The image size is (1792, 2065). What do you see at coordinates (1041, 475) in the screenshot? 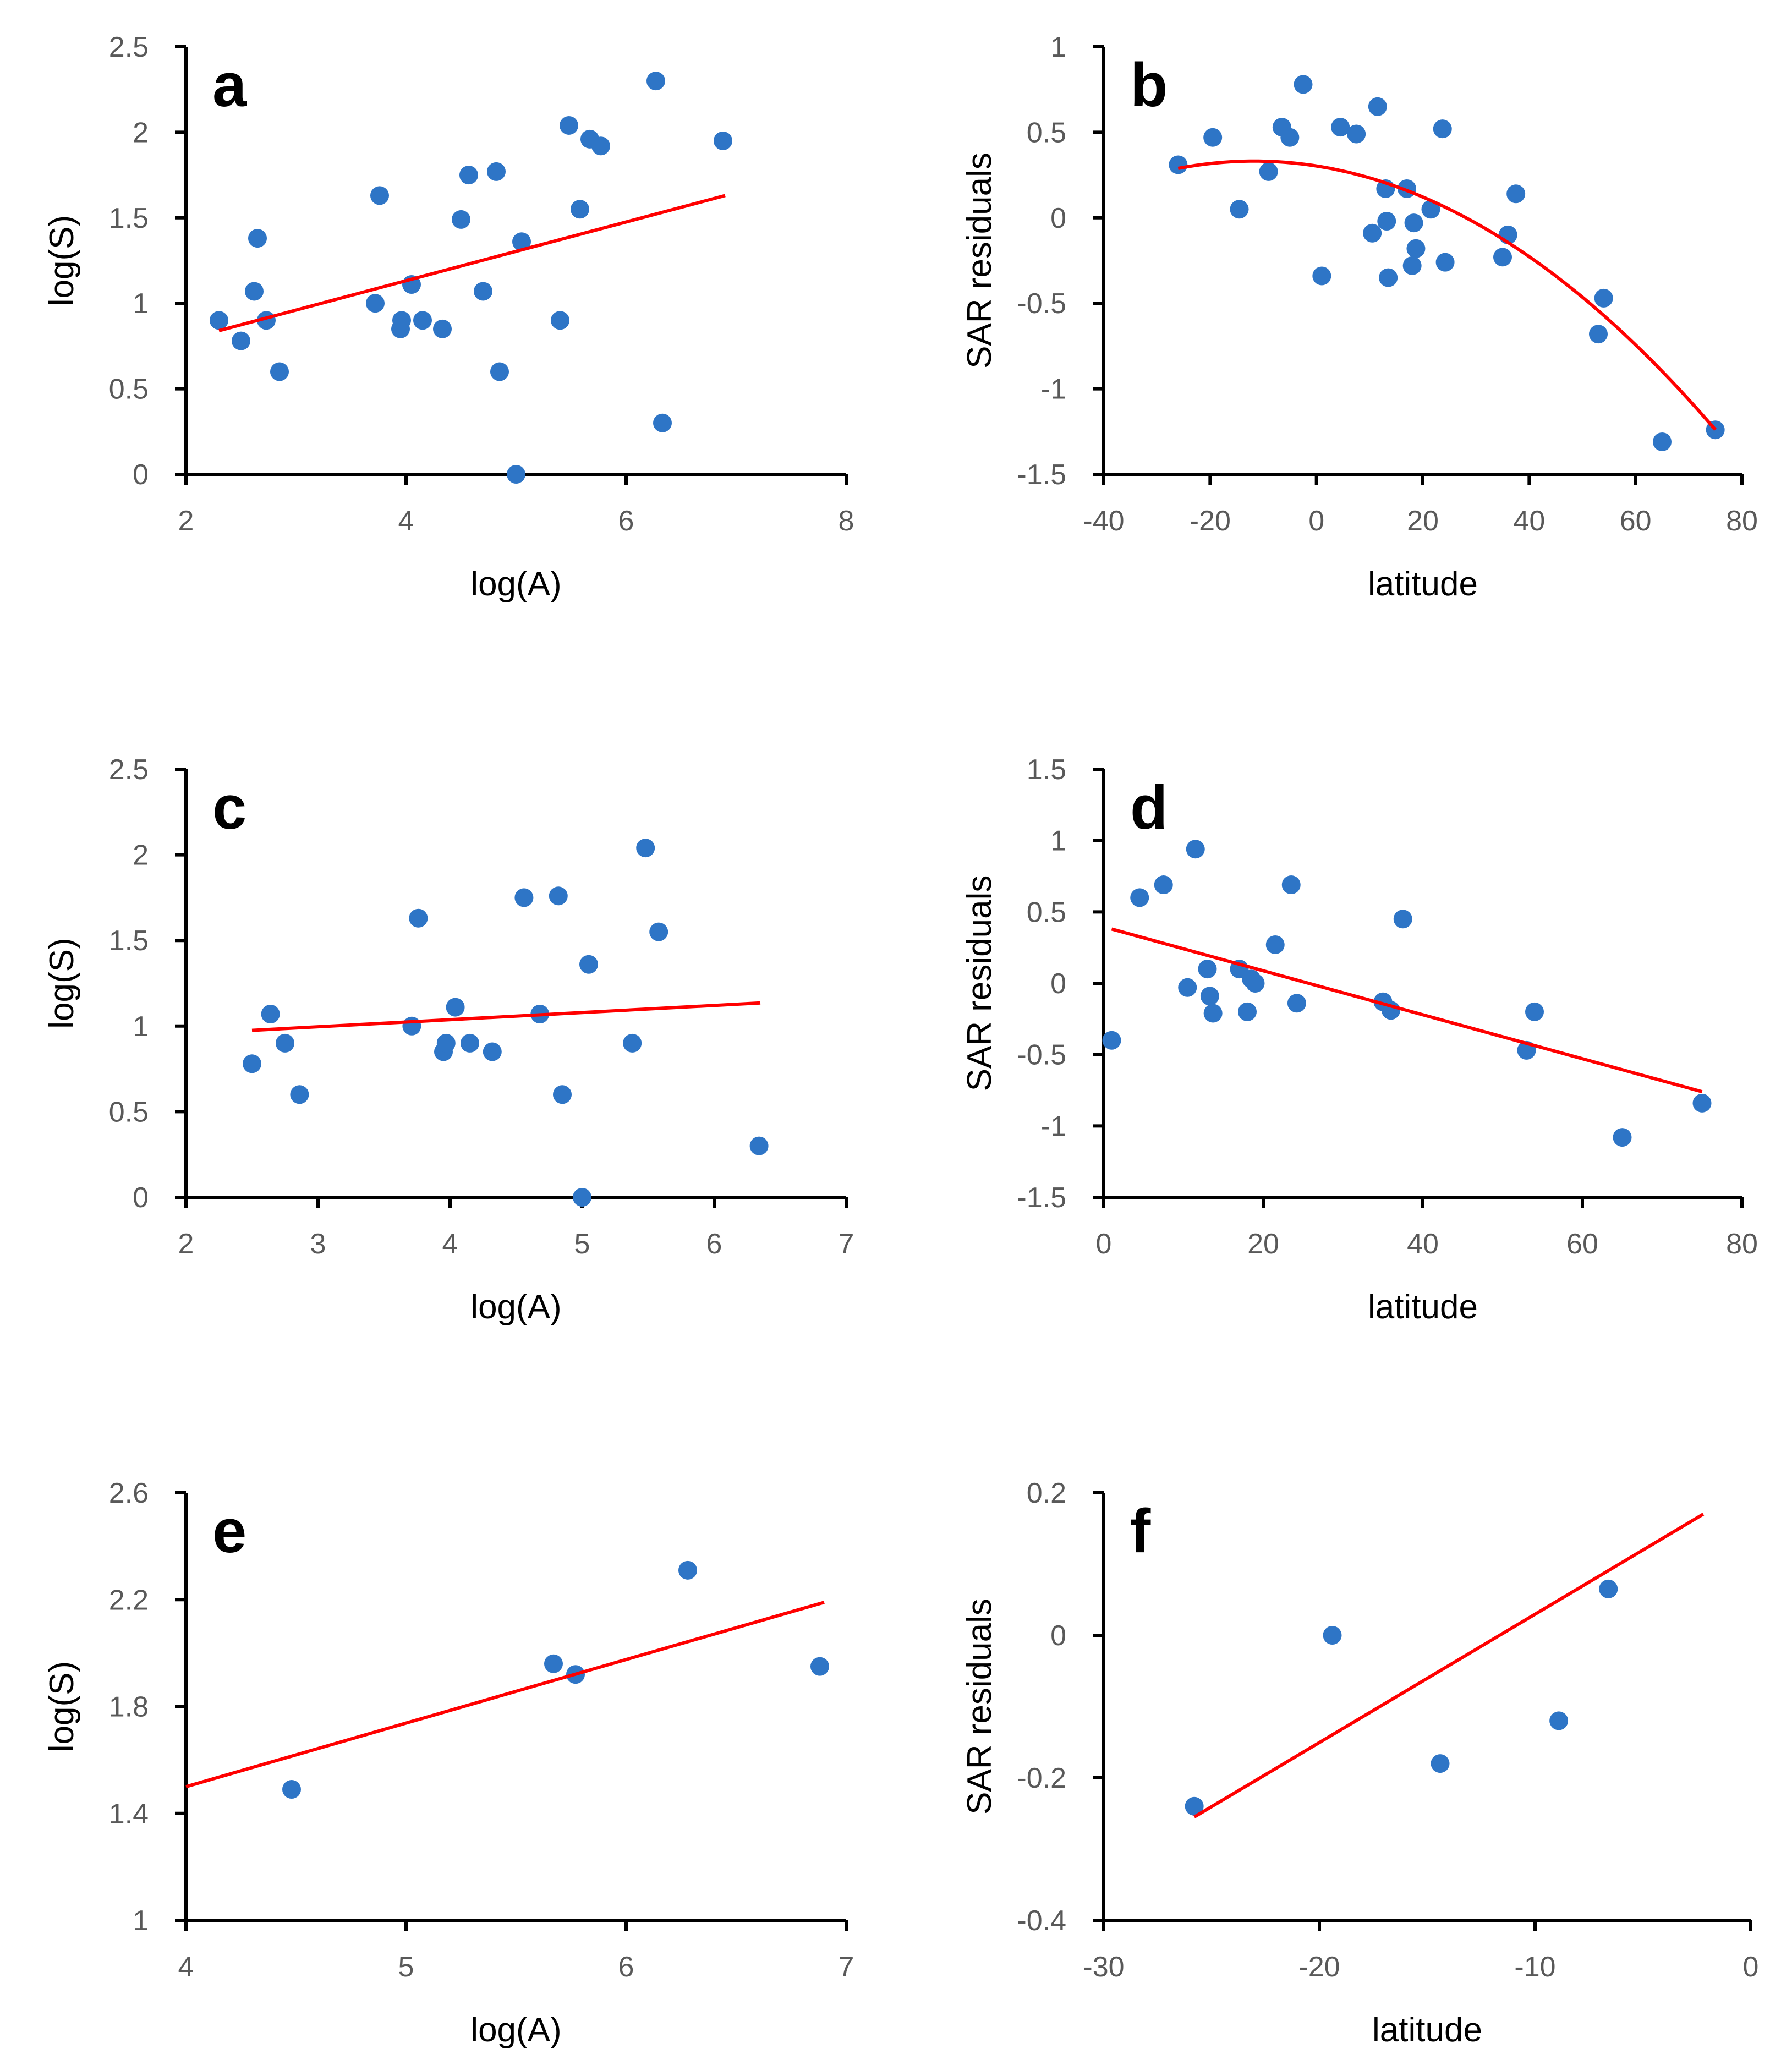
I see `y-tick-label: -1.5` at bounding box center [1041, 475].